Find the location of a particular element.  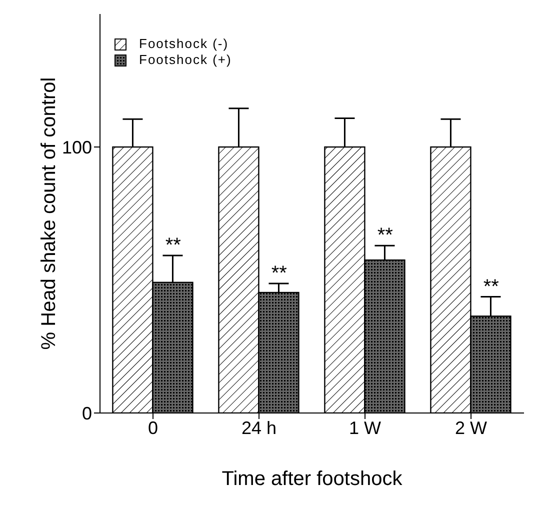

x-tick-label: 0 is located at coordinates (153, 428).